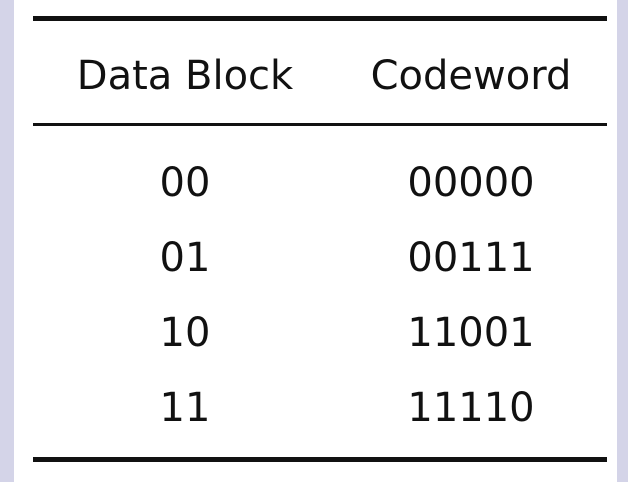 The image size is (628, 482). Describe the element at coordinates (320, 124) in the screenshot. I see `table-header-rule` at that location.